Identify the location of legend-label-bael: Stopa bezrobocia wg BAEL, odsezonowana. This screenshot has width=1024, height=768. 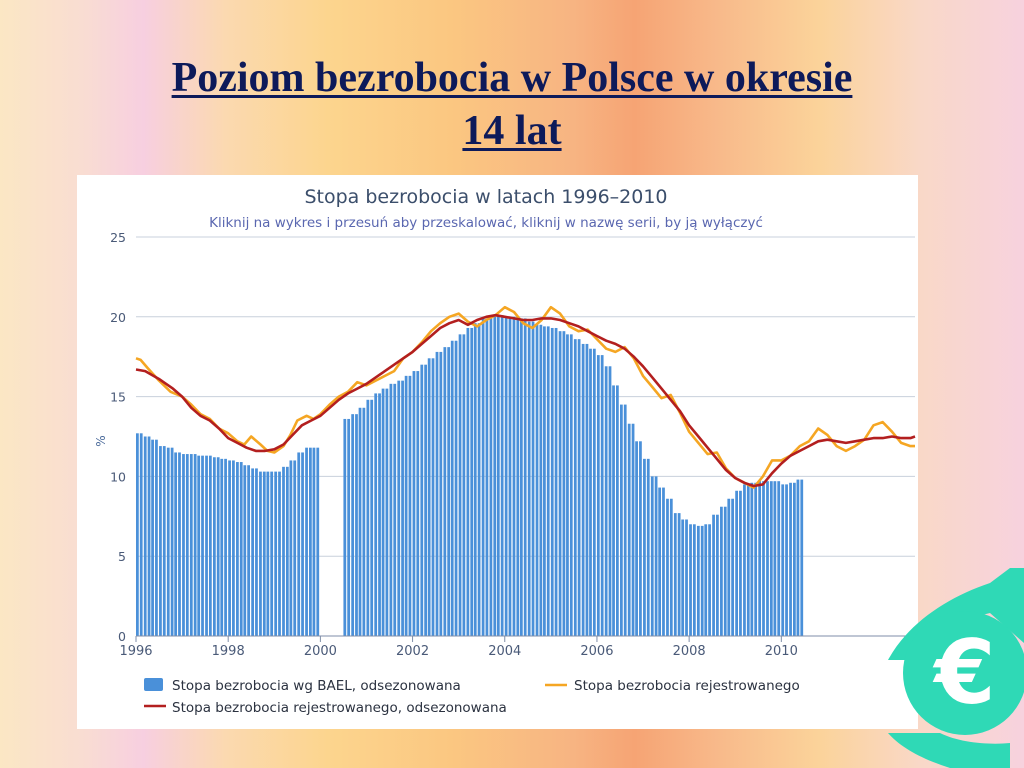
(316, 686).